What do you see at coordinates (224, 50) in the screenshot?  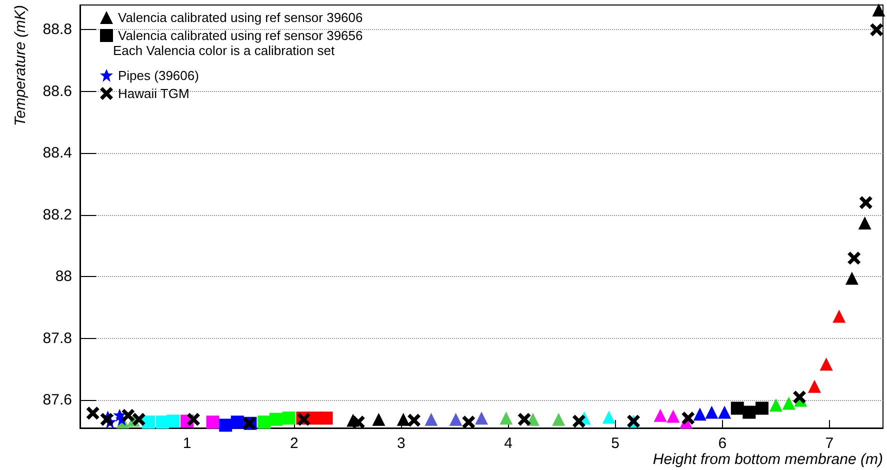 I see `annotation: Each Valencia color is a calibration set` at bounding box center [224, 50].